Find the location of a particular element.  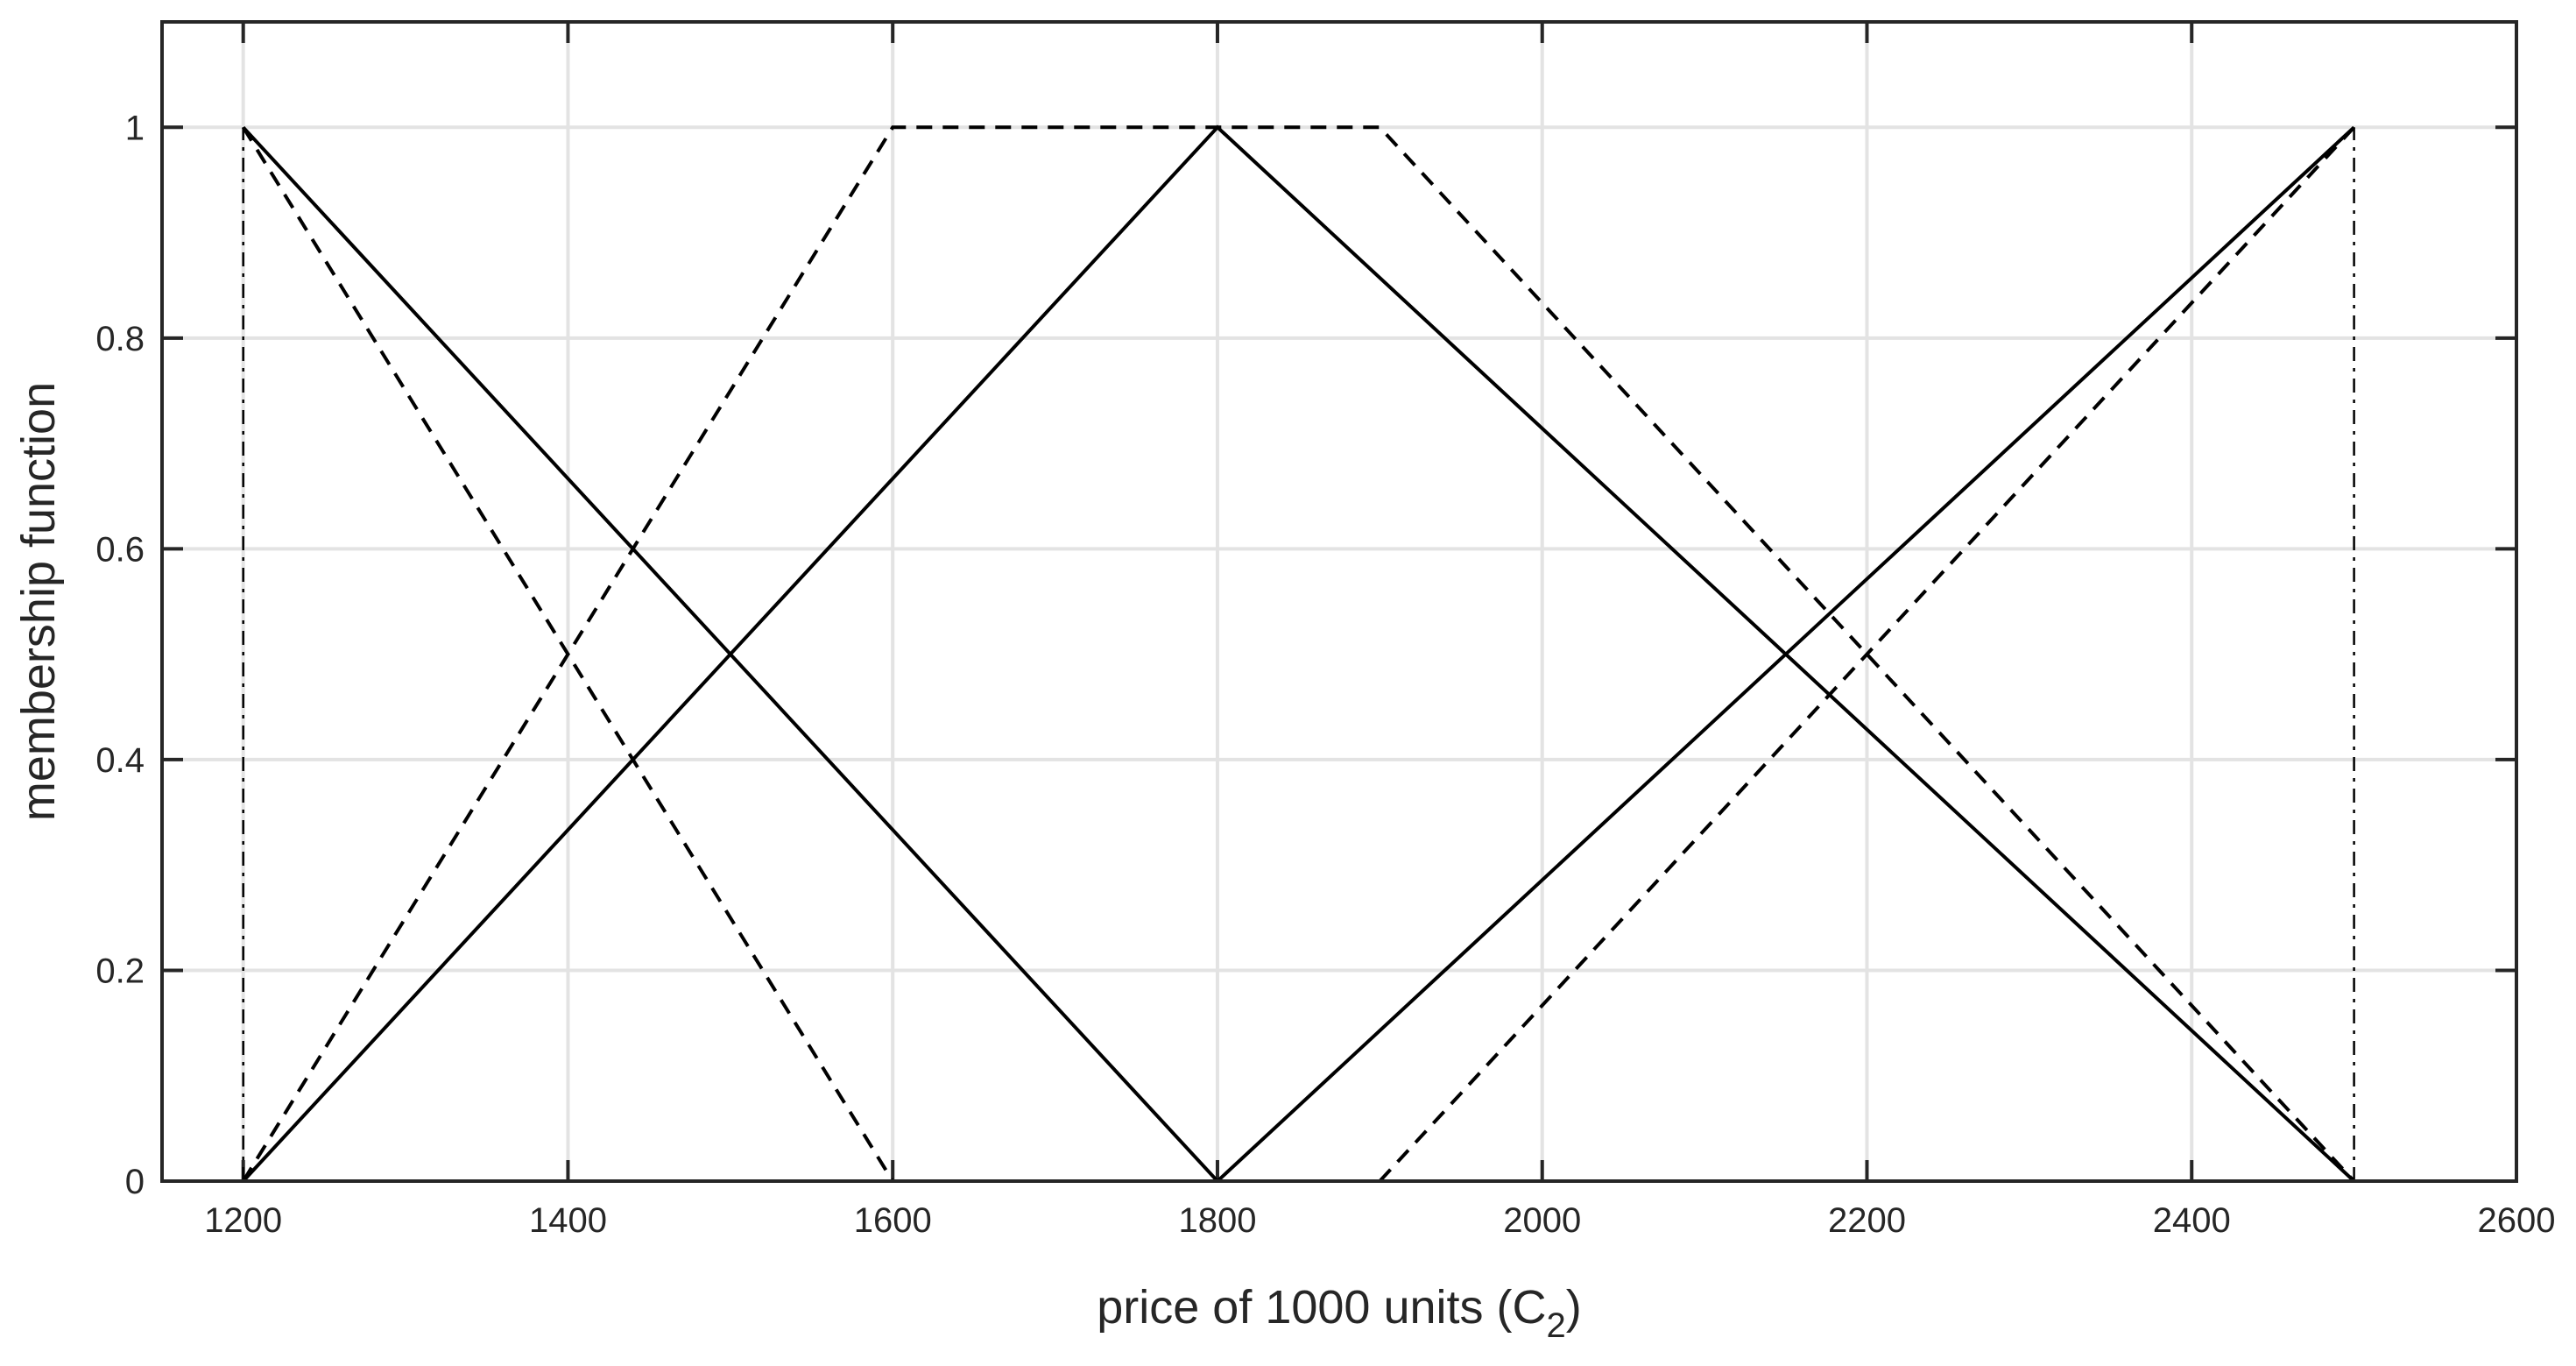

x-tick-label: 2000 is located at coordinates (1542, 1220).